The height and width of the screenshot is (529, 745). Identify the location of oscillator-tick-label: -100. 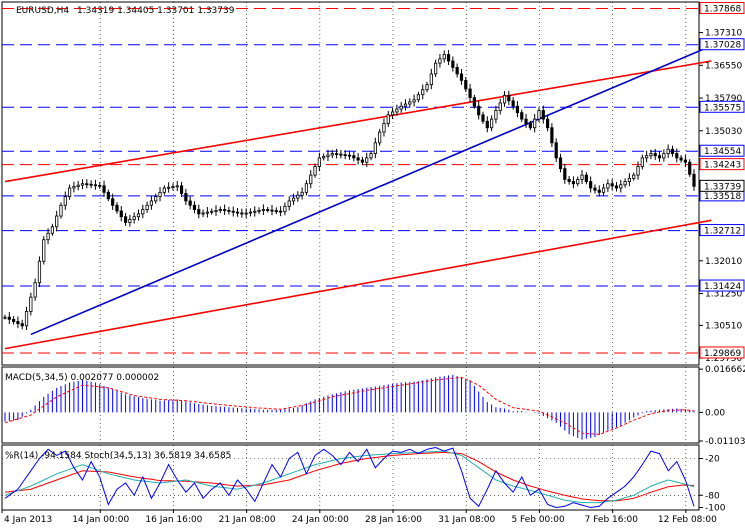
(715, 509).